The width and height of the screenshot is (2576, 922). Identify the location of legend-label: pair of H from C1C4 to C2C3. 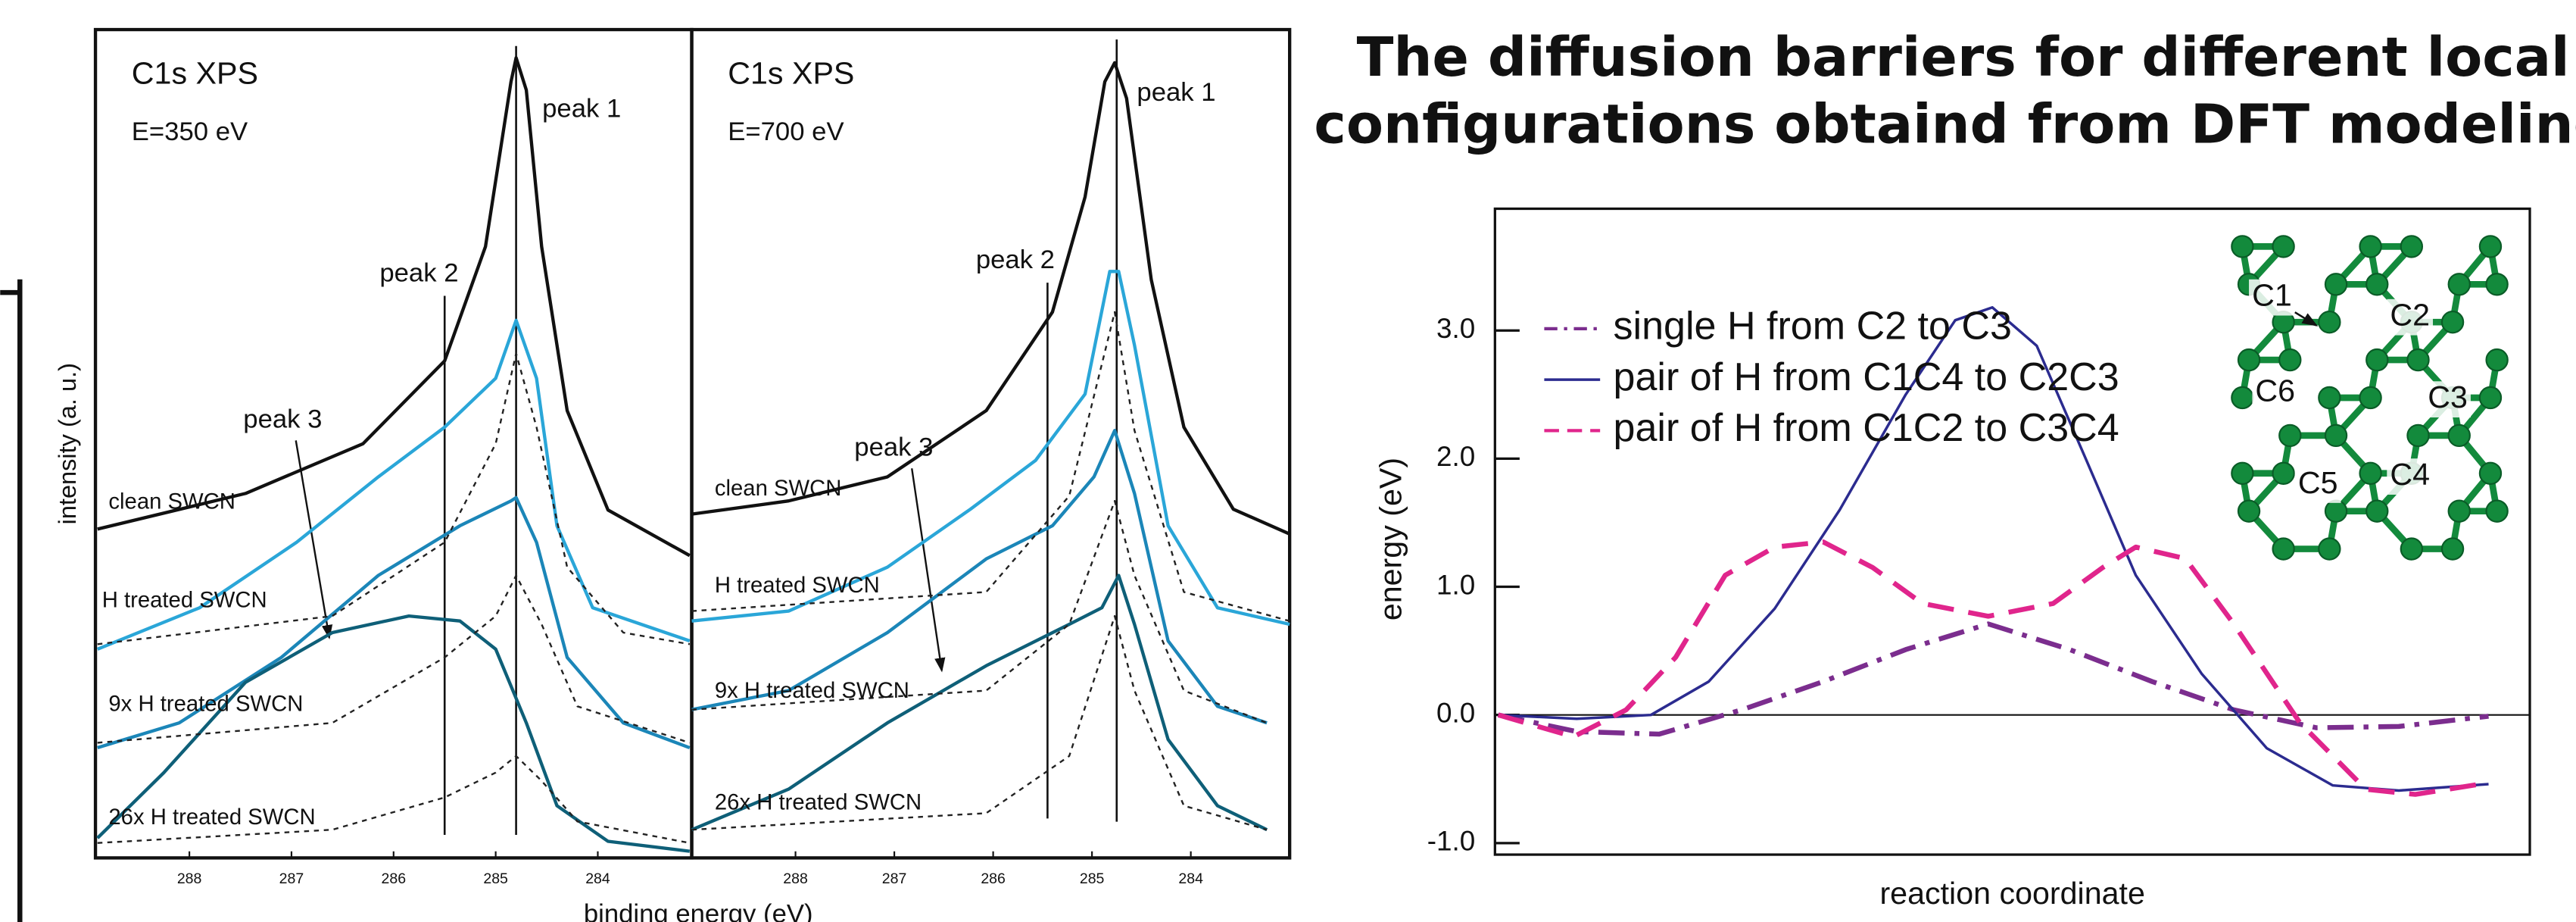
(1866, 377).